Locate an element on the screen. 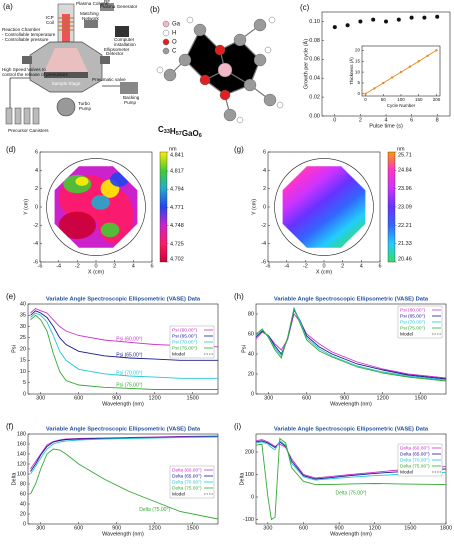 The width and height of the screenshot is (454, 550). x-tick-label: 600 is located at coordinates (306, 398).